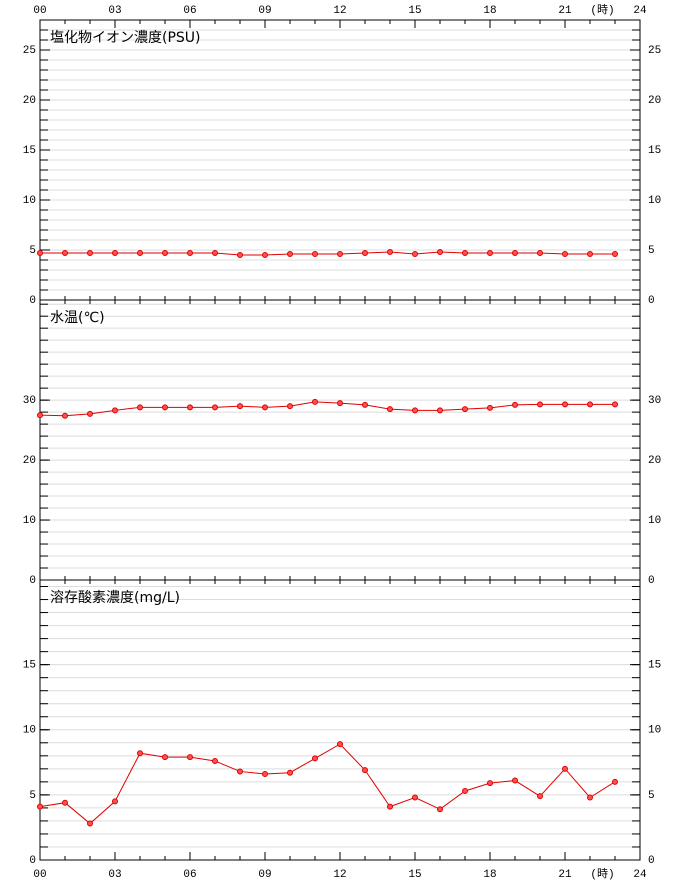 The height and width of the screenshot is (880, 680). What do you see at coordinates (339, 11) in the screenshot?
I see `x-tick-label: 12` at bounding box center [339, 11].